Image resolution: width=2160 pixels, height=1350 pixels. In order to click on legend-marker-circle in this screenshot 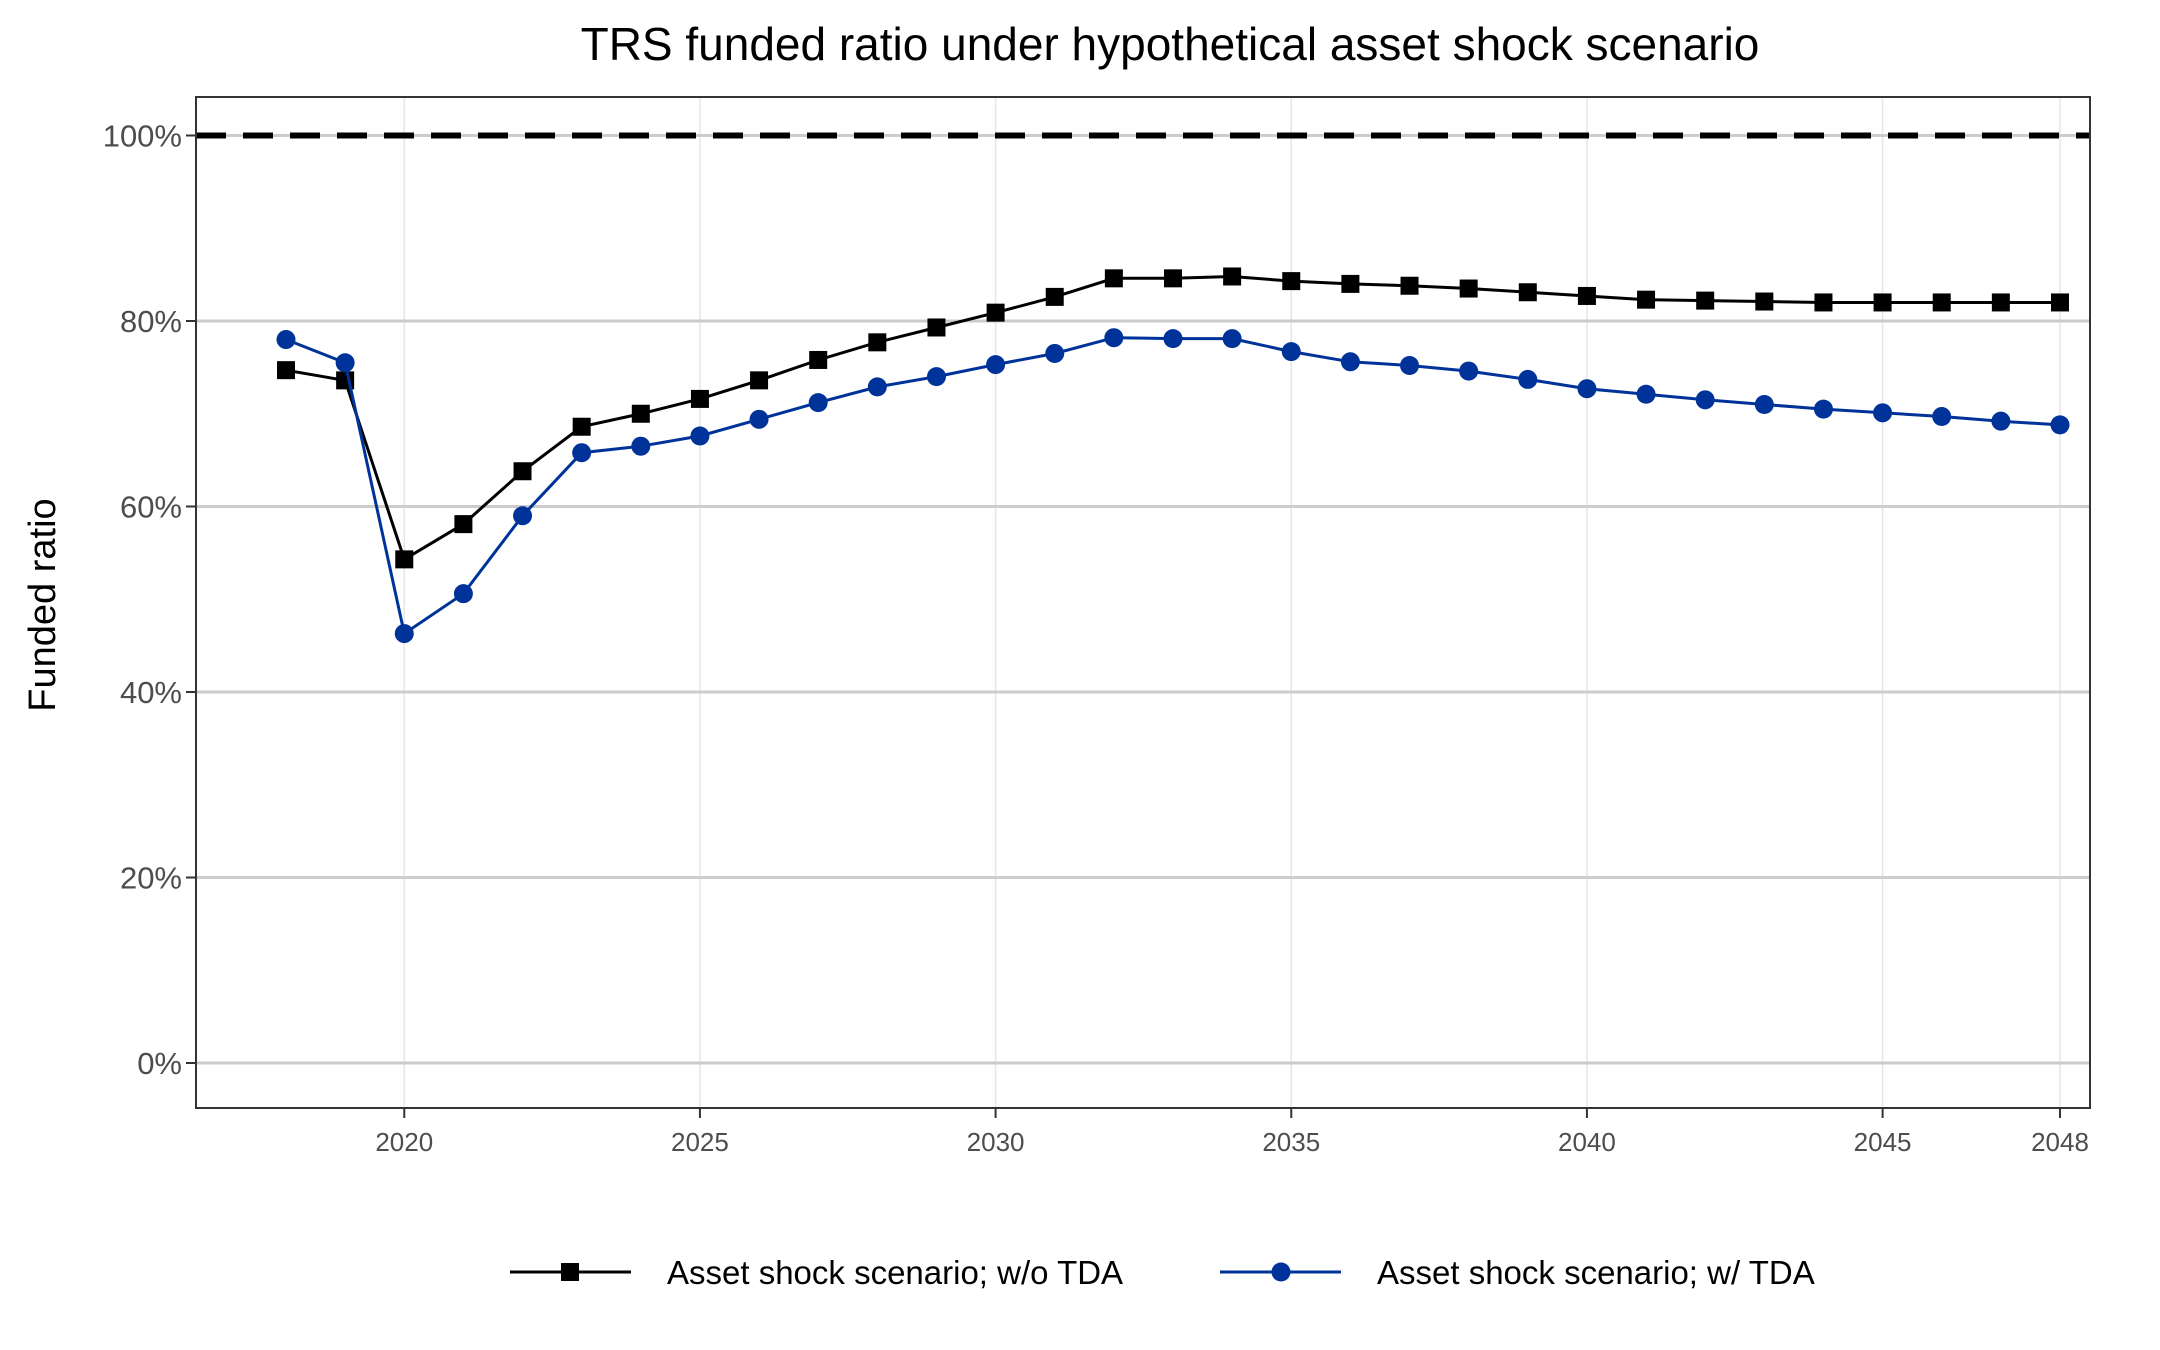, I will do `click(1281, 1272)`.